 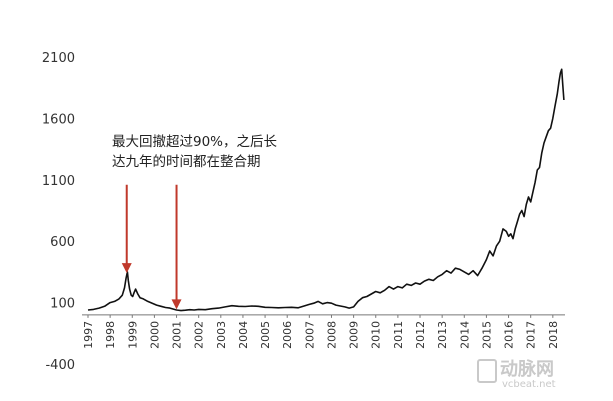 I want to click on x-tick-label: 2005, so click(x=265, y=335).